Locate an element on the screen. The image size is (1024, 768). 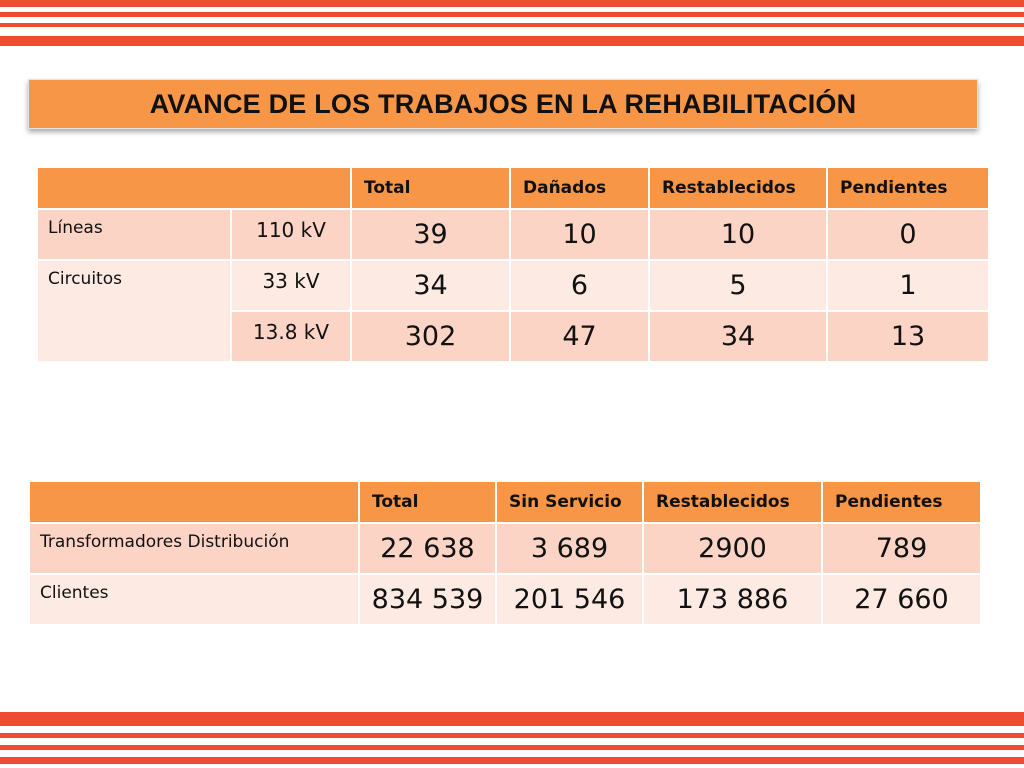
row-category: Circuitos is located at coordinates (134, 311).